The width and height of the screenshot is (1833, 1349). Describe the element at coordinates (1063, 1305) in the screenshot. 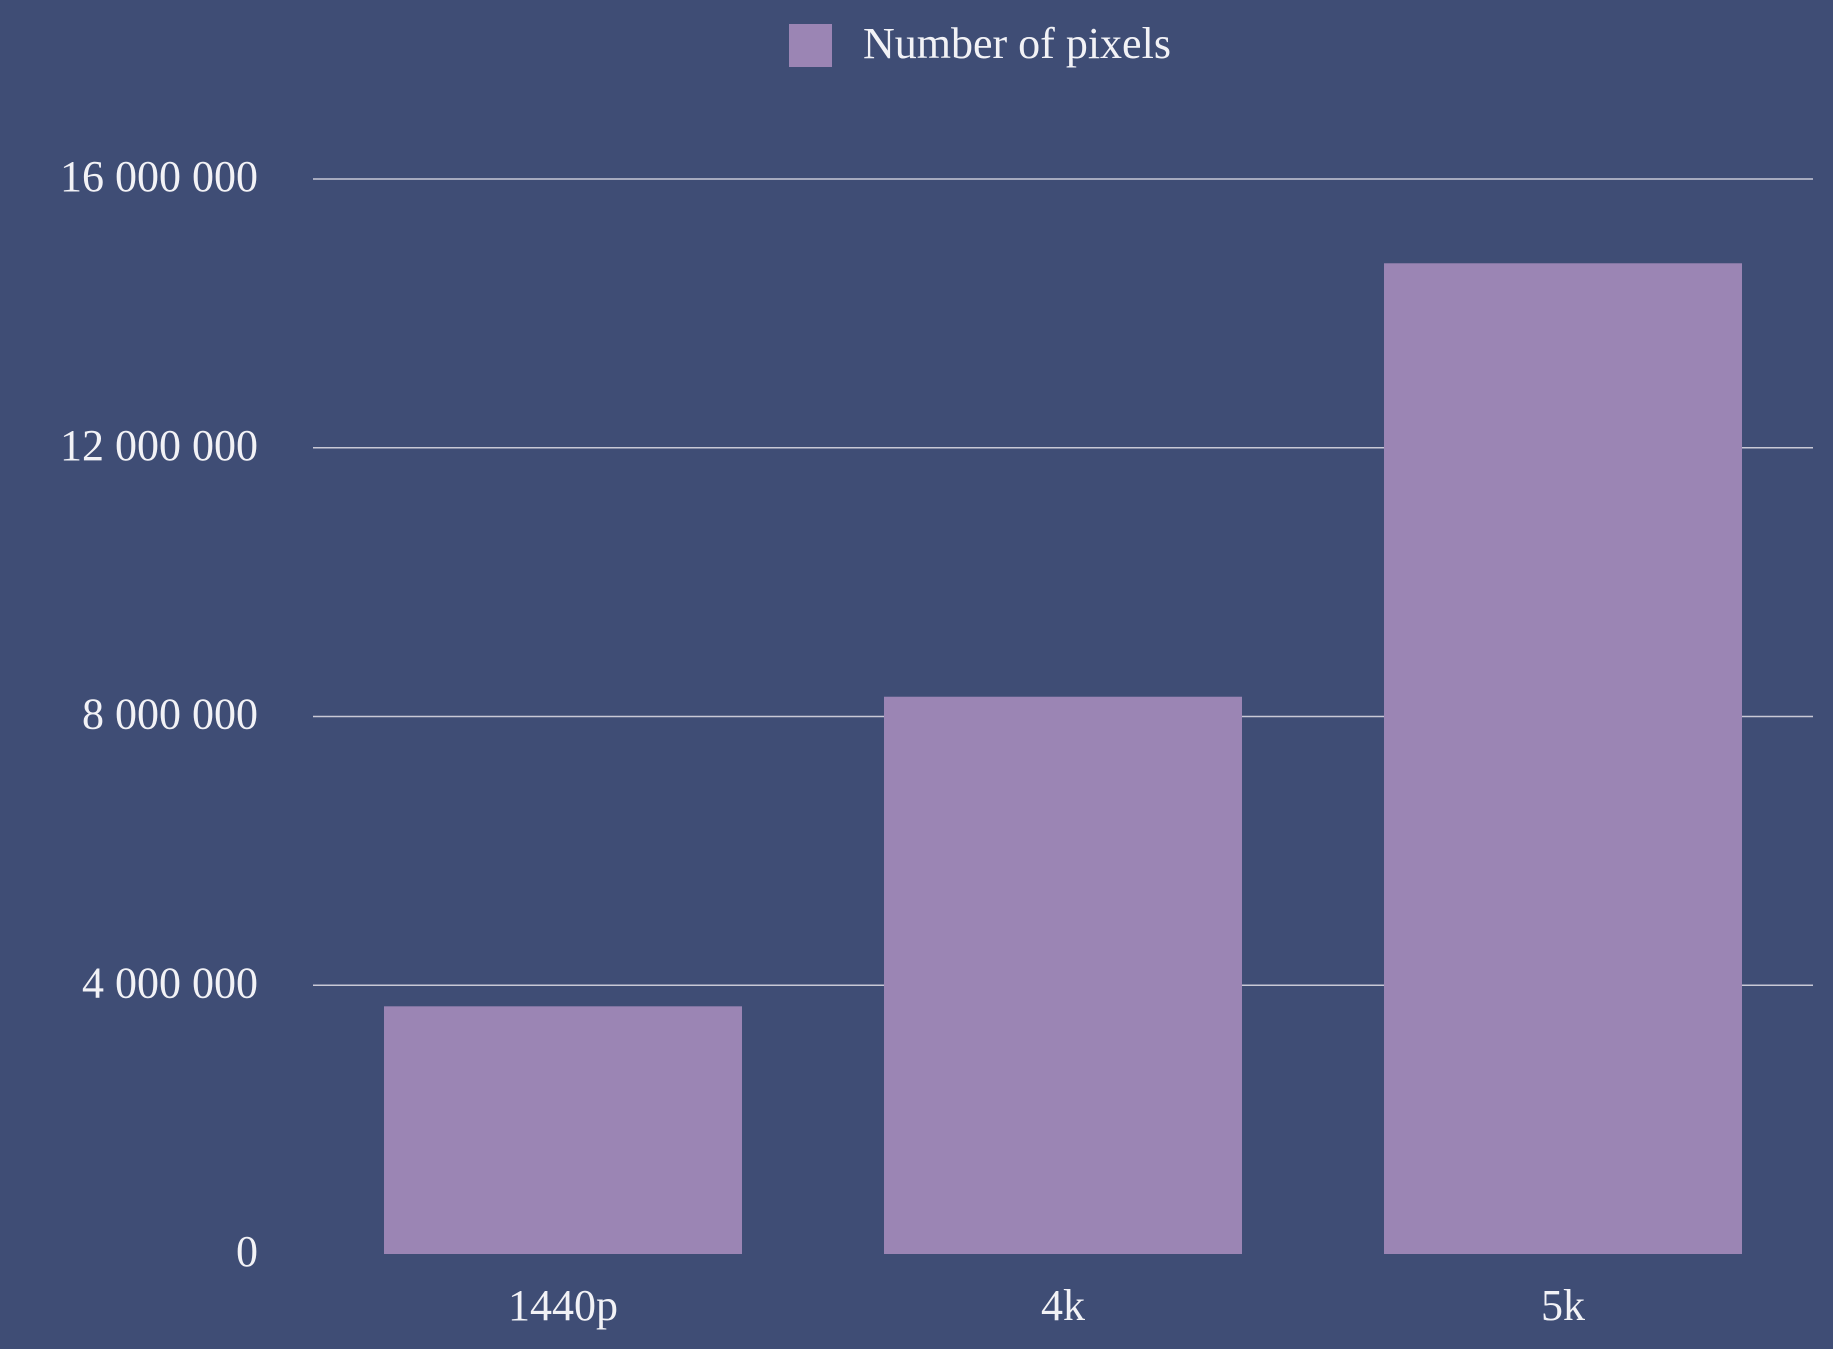

I see `x-tick-label: 4k` at that location.